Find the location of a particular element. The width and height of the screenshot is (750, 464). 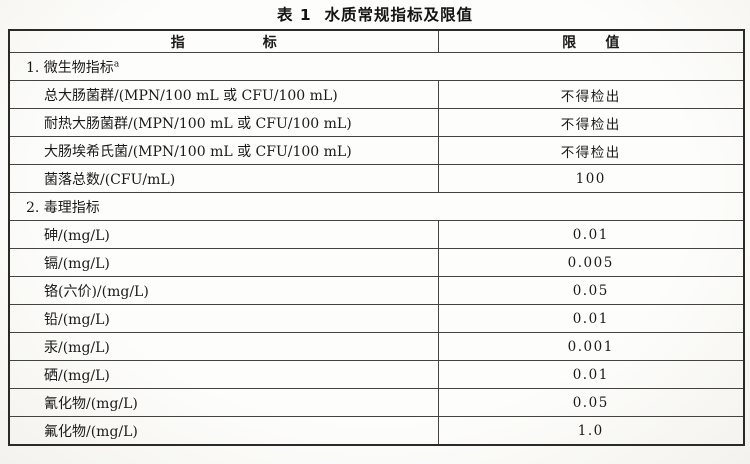

table-row: 硒/(mg/L) 0.01 is located at coordinates (376, 374).